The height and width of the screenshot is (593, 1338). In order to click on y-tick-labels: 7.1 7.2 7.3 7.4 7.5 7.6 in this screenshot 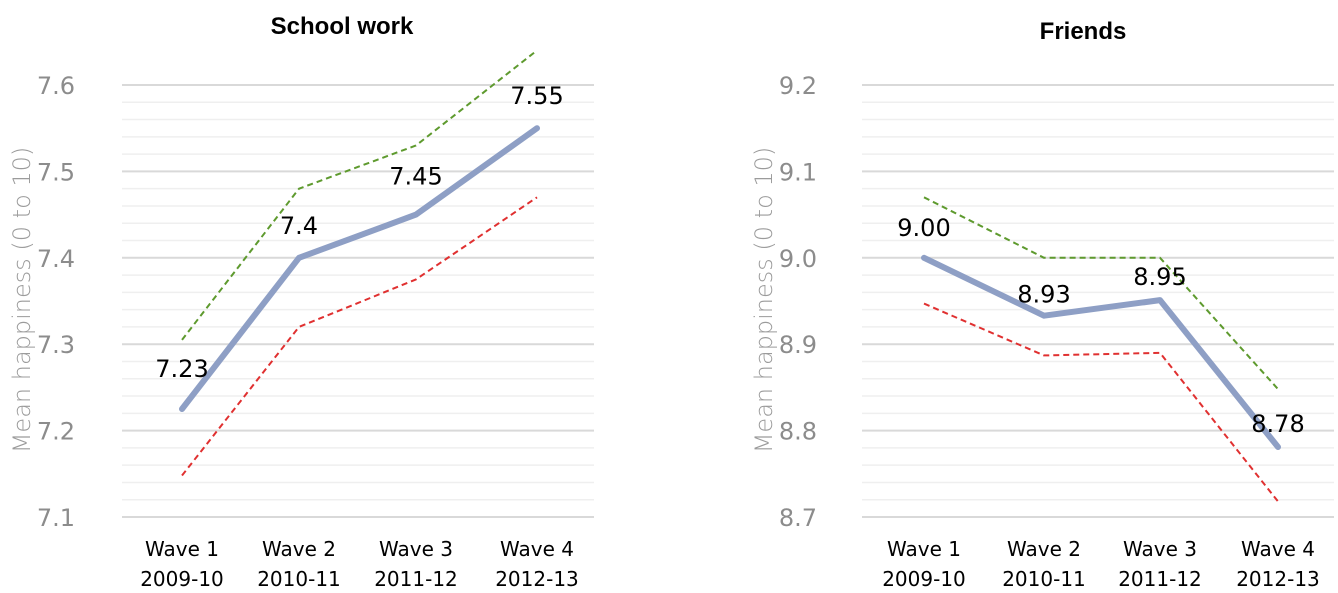, I will do `click(56, 302)`.